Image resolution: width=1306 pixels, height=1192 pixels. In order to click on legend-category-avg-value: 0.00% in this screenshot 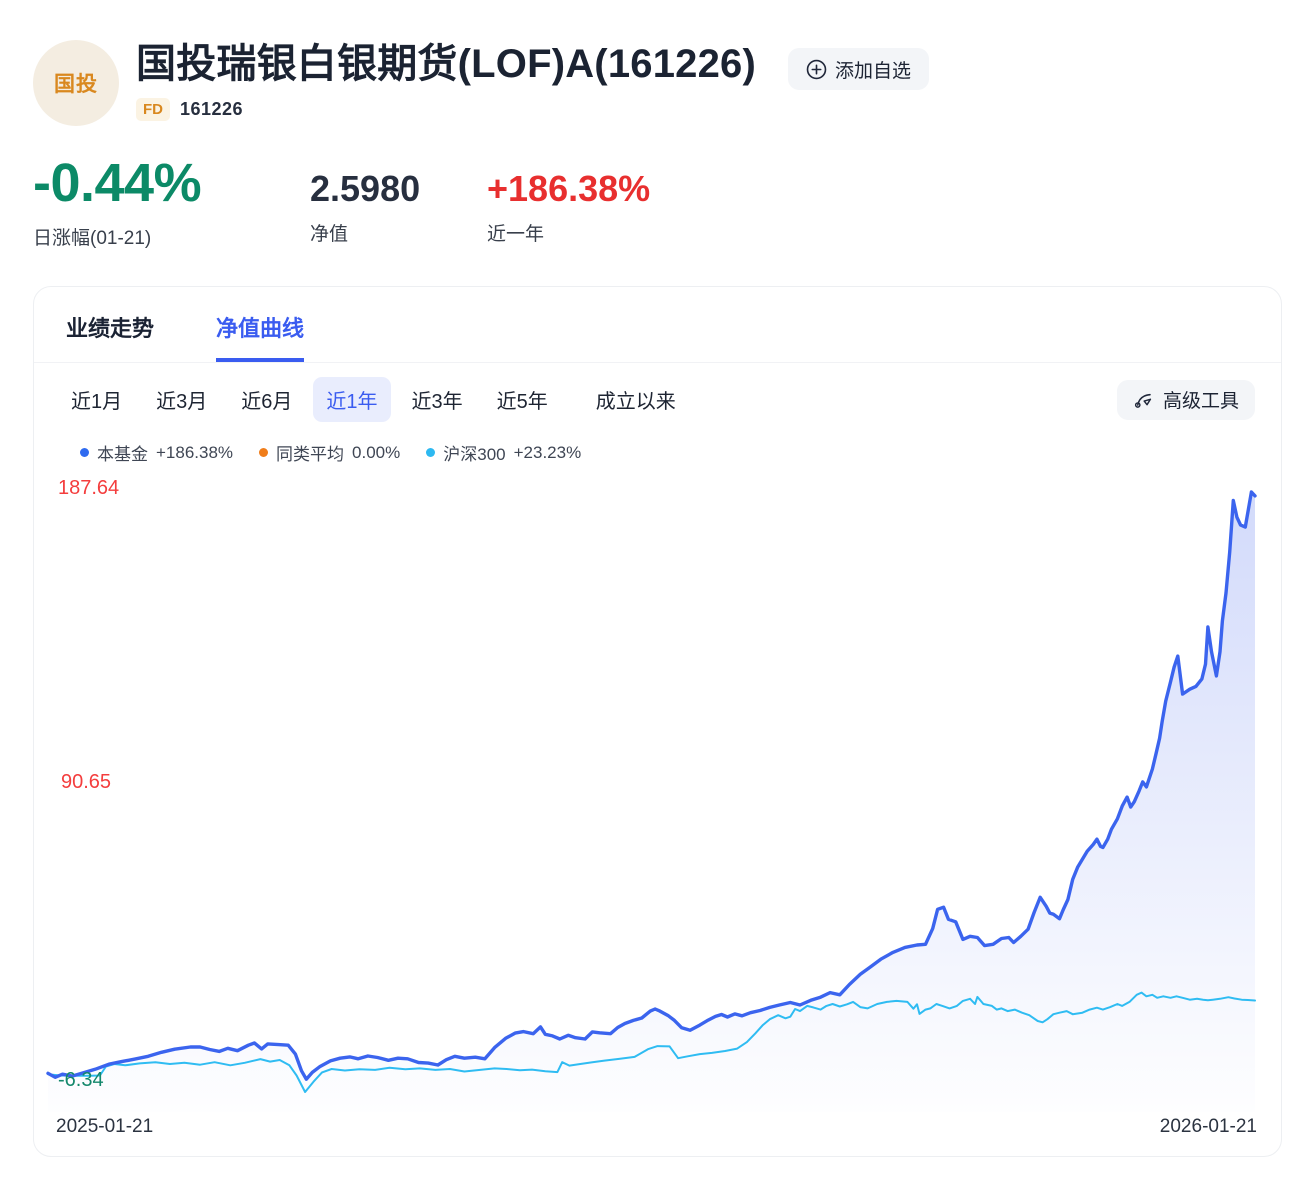, I will do `click(376, 452)`.